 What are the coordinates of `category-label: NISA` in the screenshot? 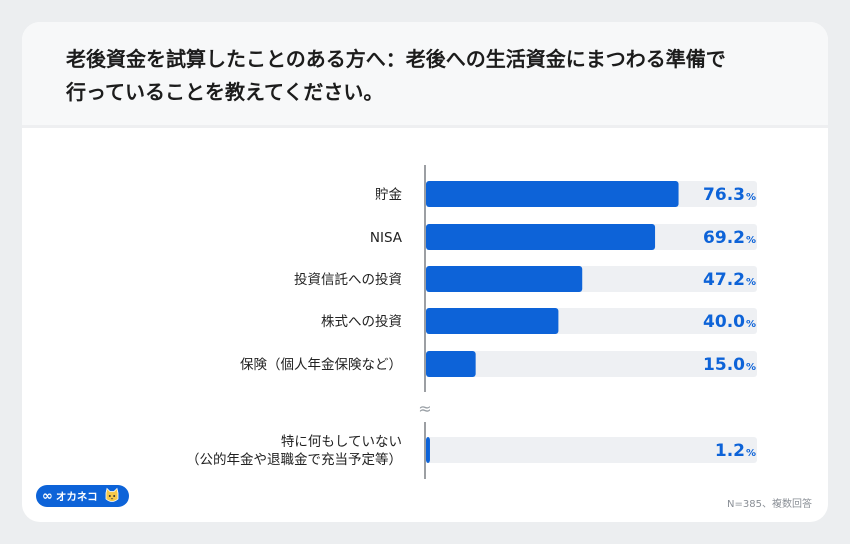 It's located at (386, 238).